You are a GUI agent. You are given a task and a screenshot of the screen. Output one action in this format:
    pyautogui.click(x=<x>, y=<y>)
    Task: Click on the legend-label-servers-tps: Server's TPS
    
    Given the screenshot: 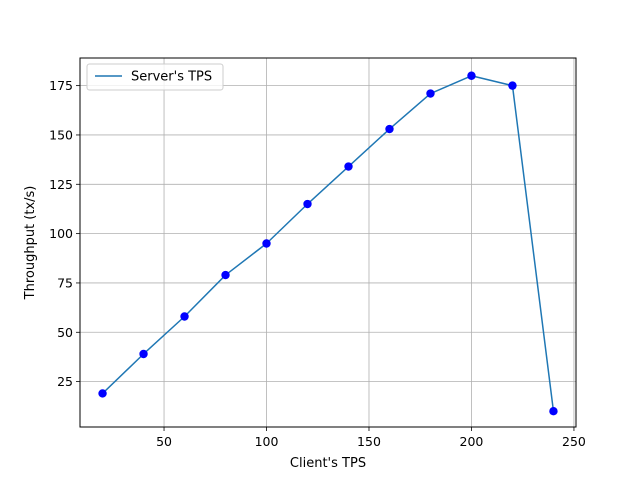 What is the action you would take?
    pyautogui.click(x=171, y=77)
    